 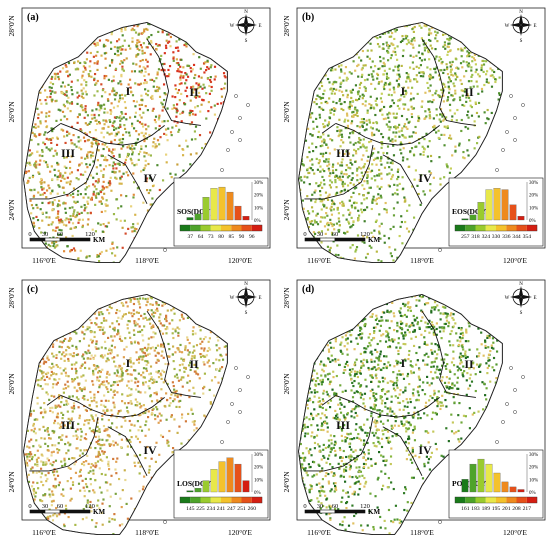 I want to click on legend-tick: 201, so click(x=506, y=509).